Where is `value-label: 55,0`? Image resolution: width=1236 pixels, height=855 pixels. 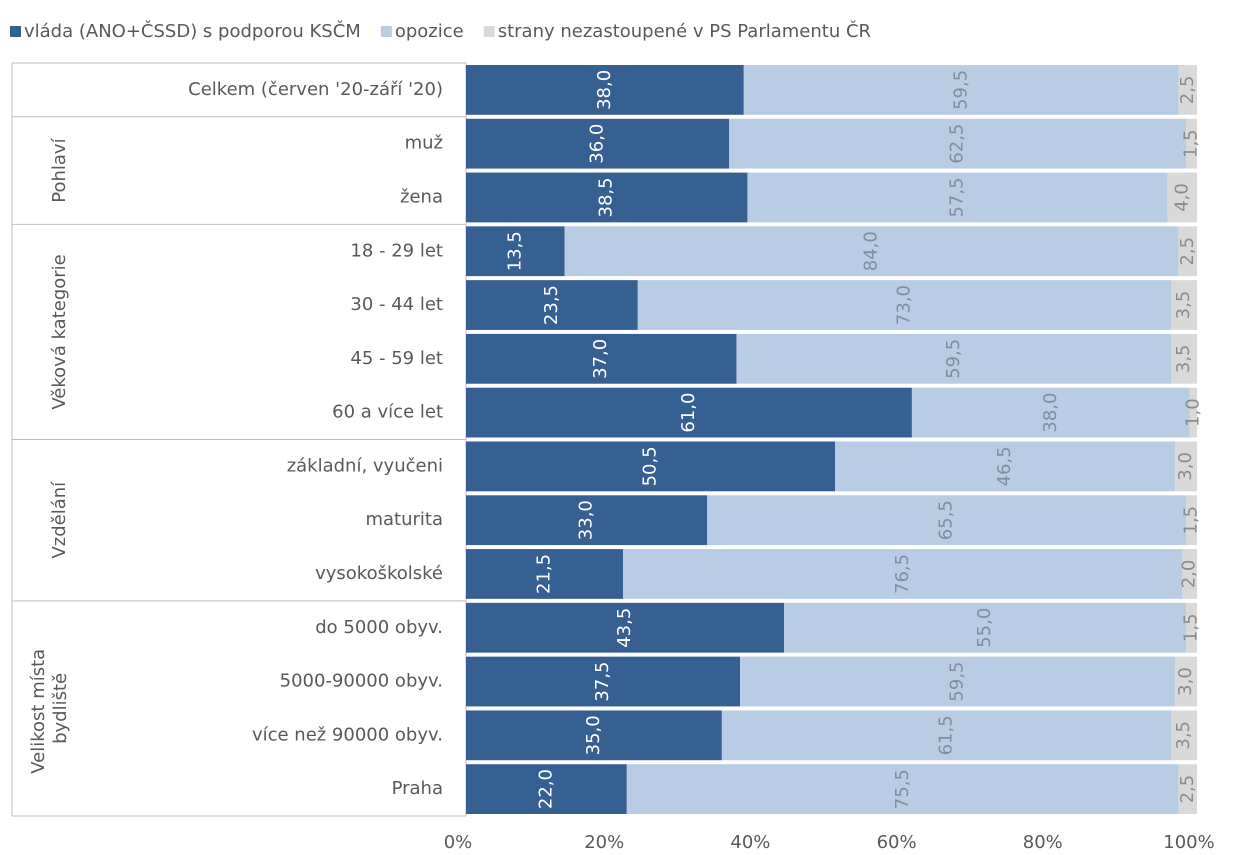 value-label: 55,0 is located at coordinates (984, 628).